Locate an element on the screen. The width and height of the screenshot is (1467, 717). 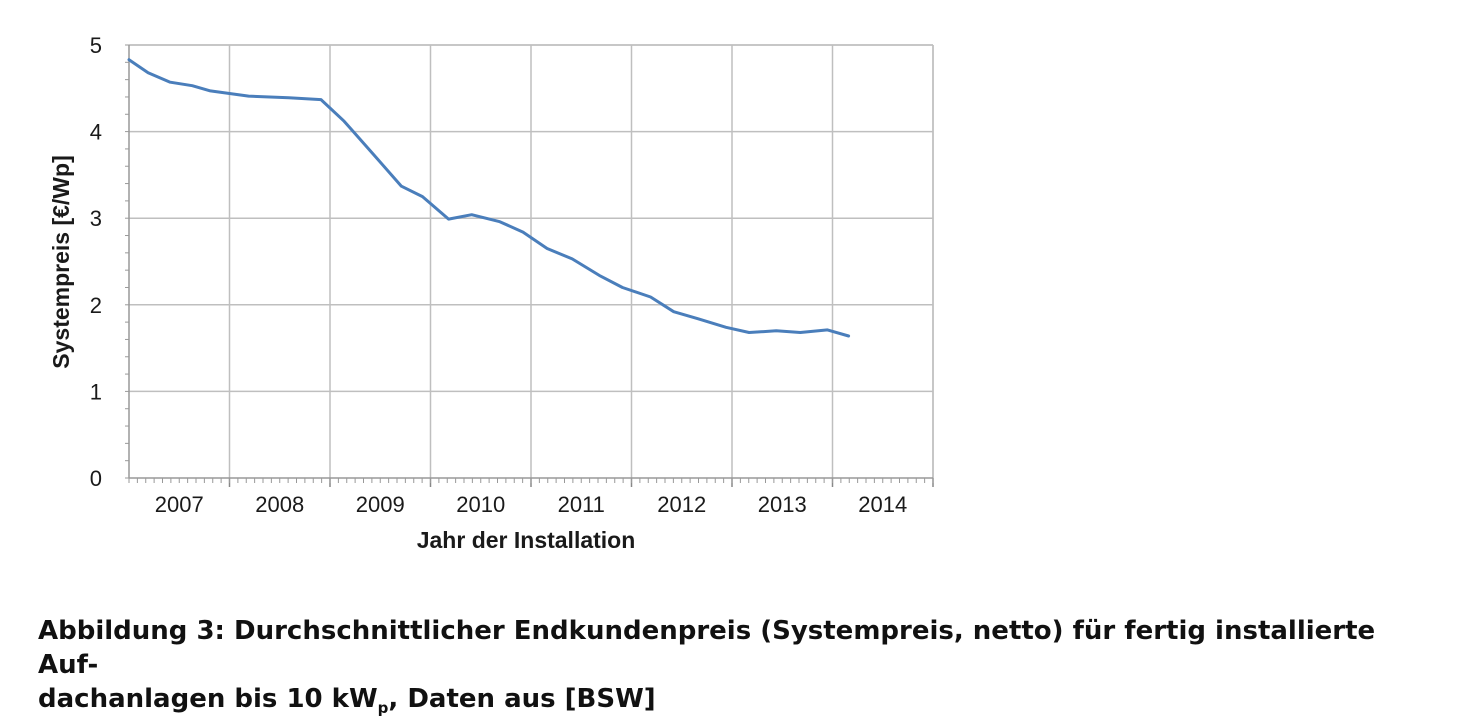
x-tick-label: 2013 is located at coordinates (782, 504).